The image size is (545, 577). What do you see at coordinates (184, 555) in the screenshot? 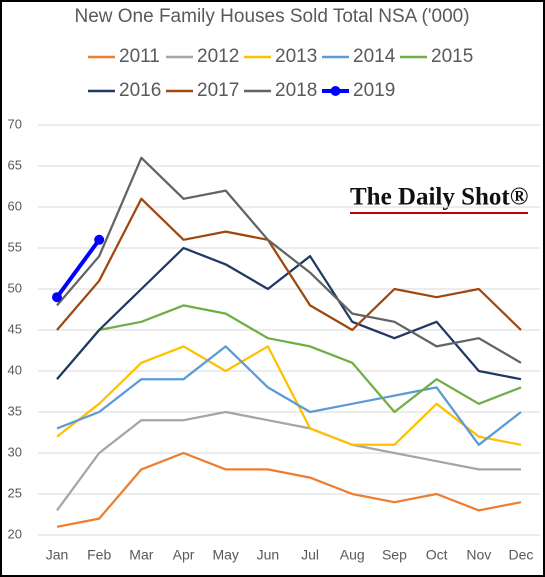
I see `x-tick-label: Apr` at bounding box center [184, 555].